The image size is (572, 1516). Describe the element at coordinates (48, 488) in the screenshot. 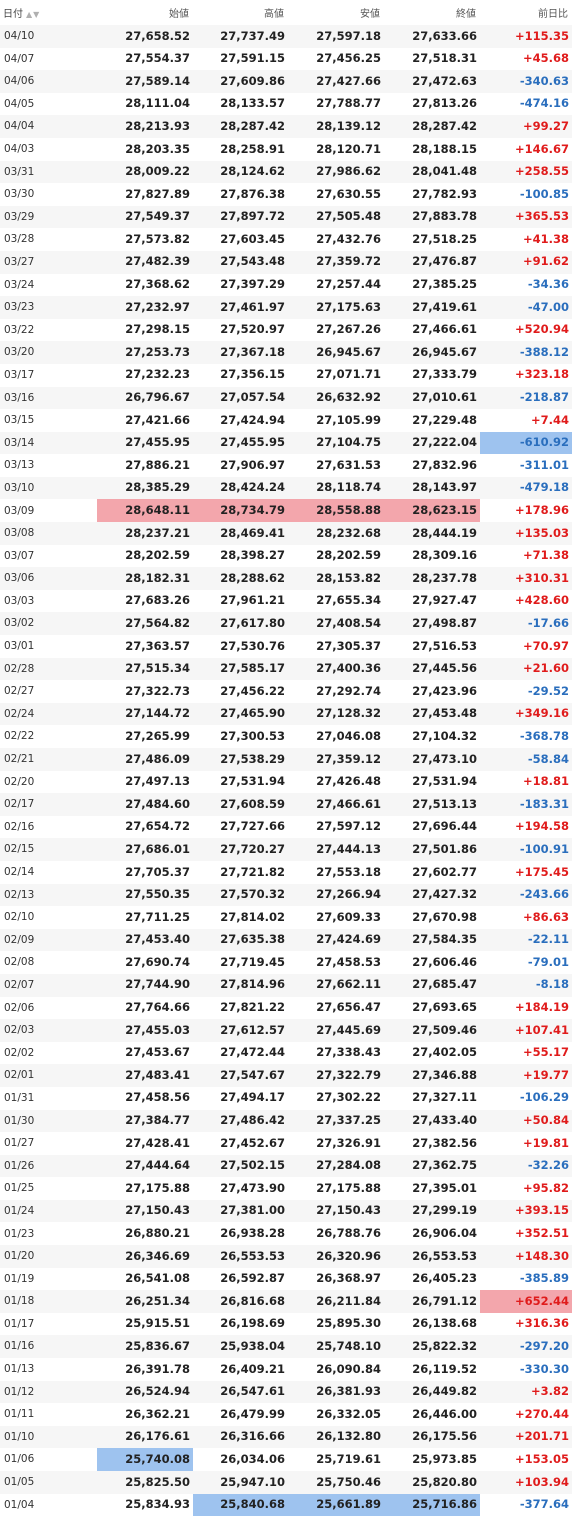

I see `cell-date: 03/10` at that location.